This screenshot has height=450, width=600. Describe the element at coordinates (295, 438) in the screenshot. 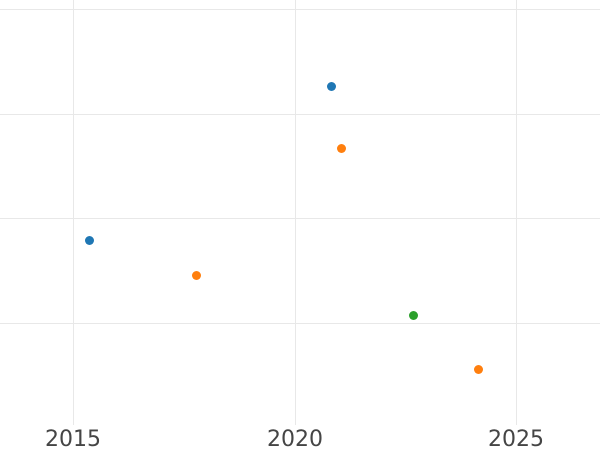

I see `x-tick-label: 2020` at that location.